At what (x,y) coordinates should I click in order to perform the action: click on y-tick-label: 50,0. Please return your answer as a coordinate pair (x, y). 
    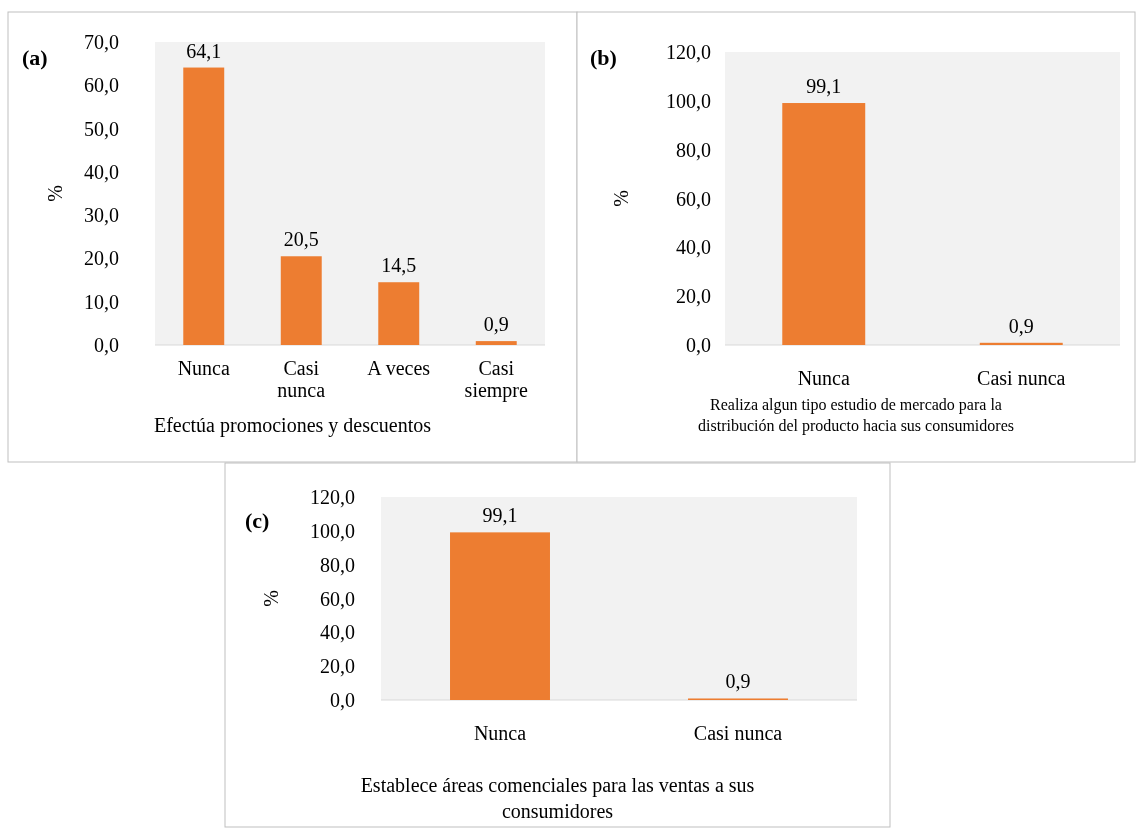
    Looking at the image, I should click on (101, 128).